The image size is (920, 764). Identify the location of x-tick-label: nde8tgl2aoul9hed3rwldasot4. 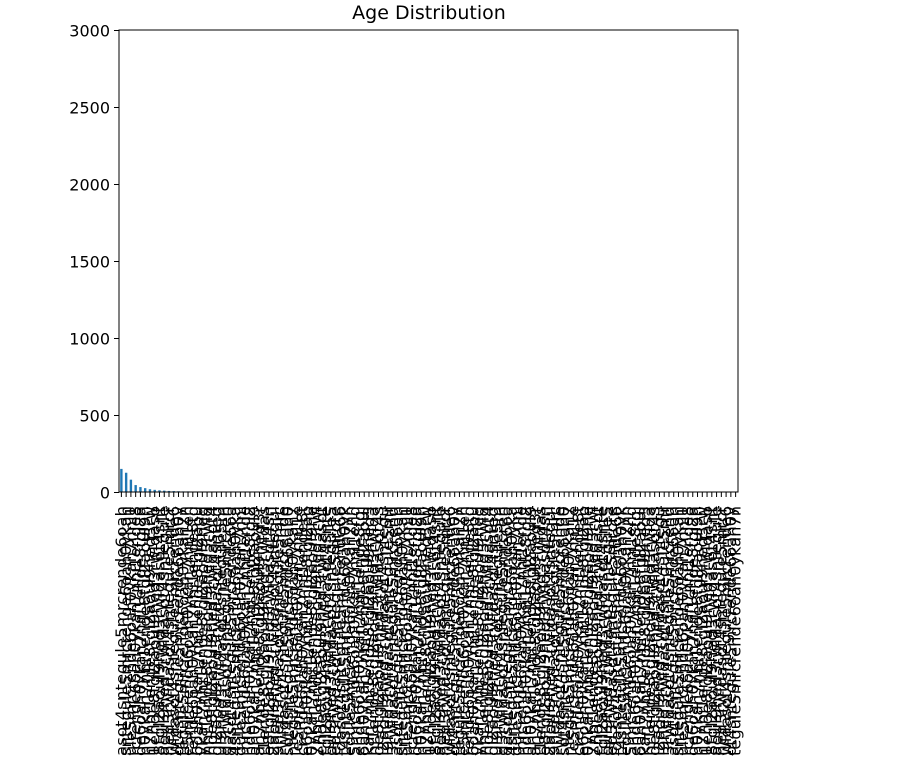
(212, 631).